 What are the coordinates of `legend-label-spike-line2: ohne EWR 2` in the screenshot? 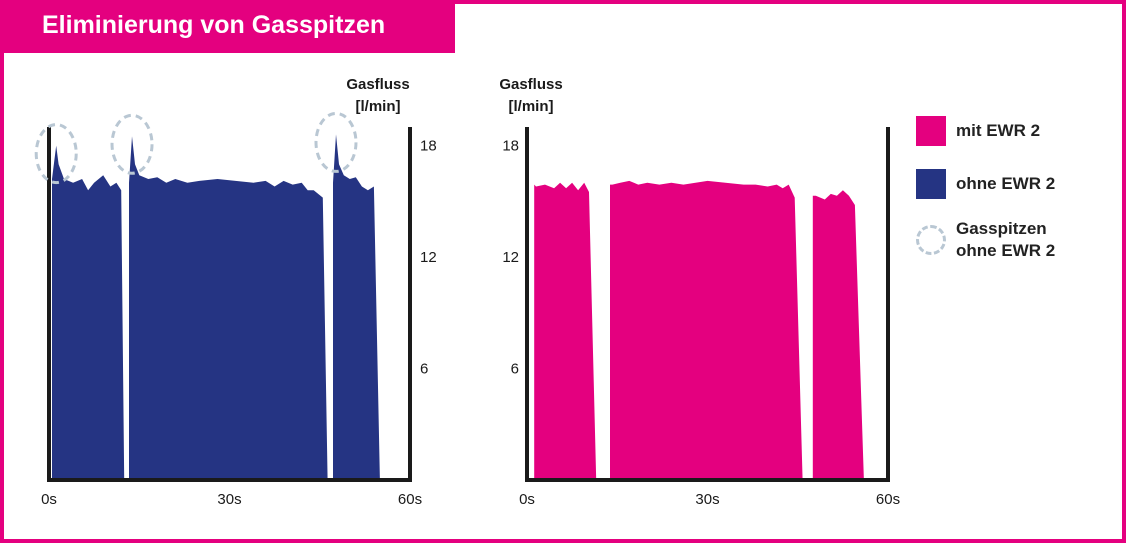 It's located at (1006, 250).